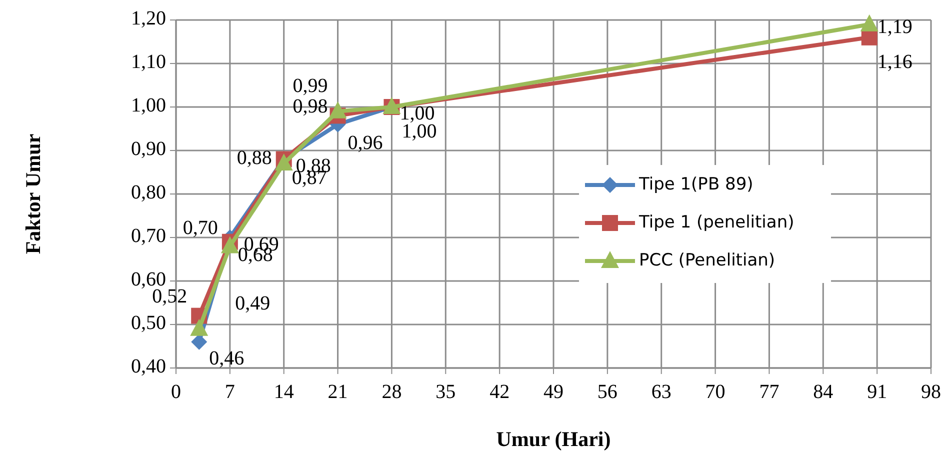 The height and width of the screenshot is (460, 945). I want to click on y-tick-label: 0,90, so click(148, 149).